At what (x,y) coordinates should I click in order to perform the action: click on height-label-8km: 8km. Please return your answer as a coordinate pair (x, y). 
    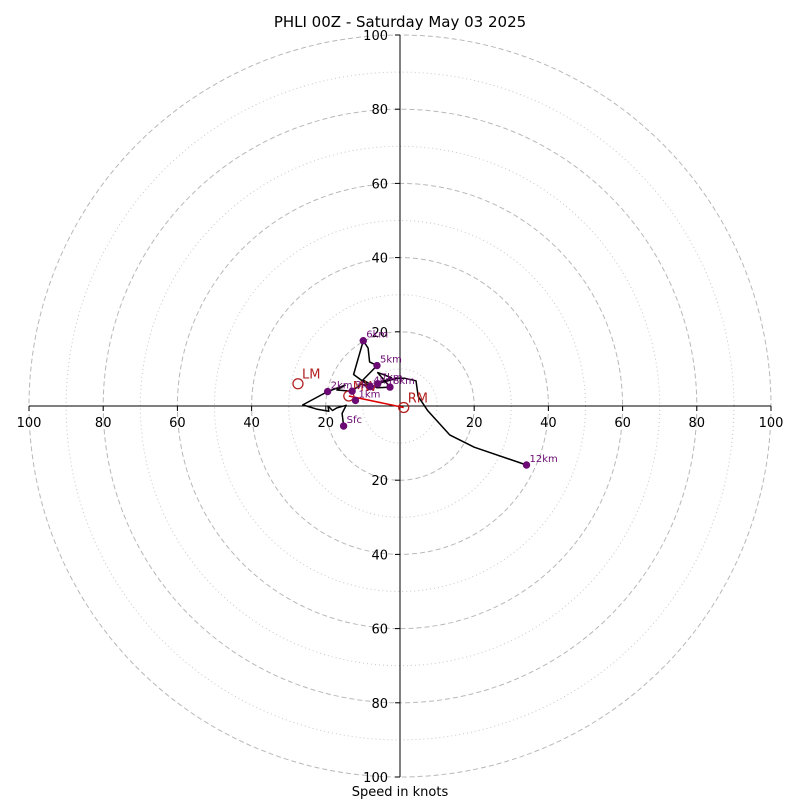
    Looking at the image, I should click on (404, 381).